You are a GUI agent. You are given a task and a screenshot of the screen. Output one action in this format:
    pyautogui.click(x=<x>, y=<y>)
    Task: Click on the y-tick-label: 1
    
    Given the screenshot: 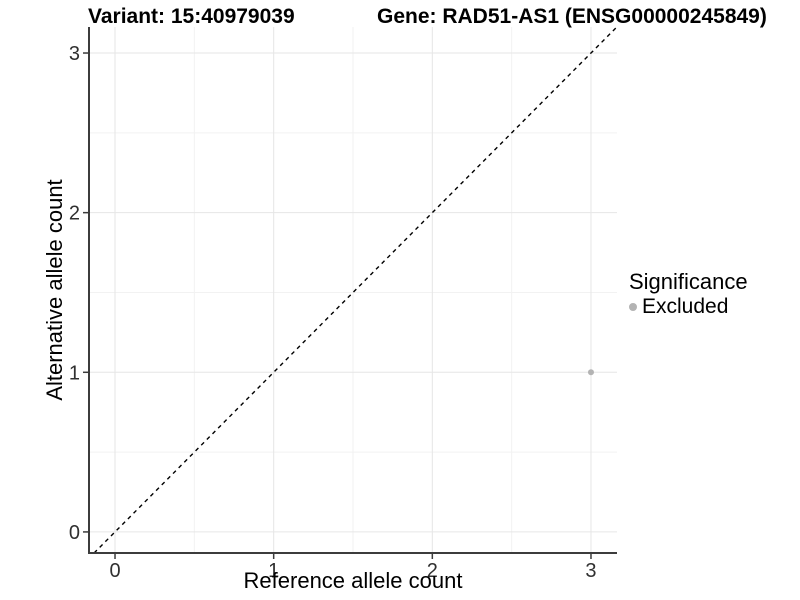 What is the action you would take?
    pyautogui.click(x=74, y=373)
    